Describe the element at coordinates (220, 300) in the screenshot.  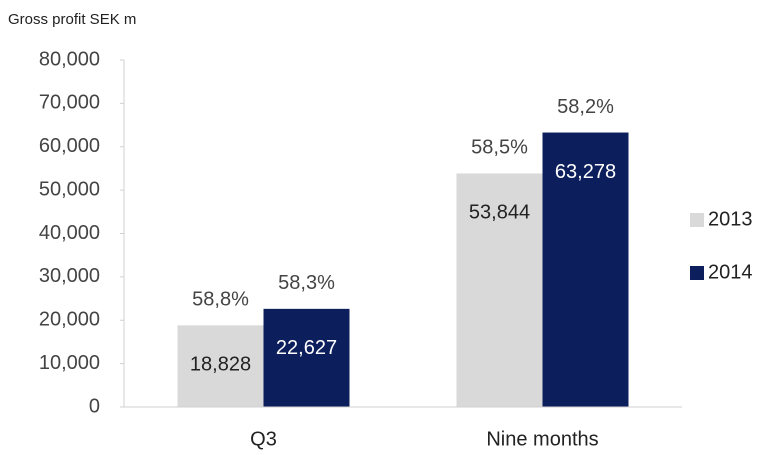
I see `margin-label: 58,8%` at that location.